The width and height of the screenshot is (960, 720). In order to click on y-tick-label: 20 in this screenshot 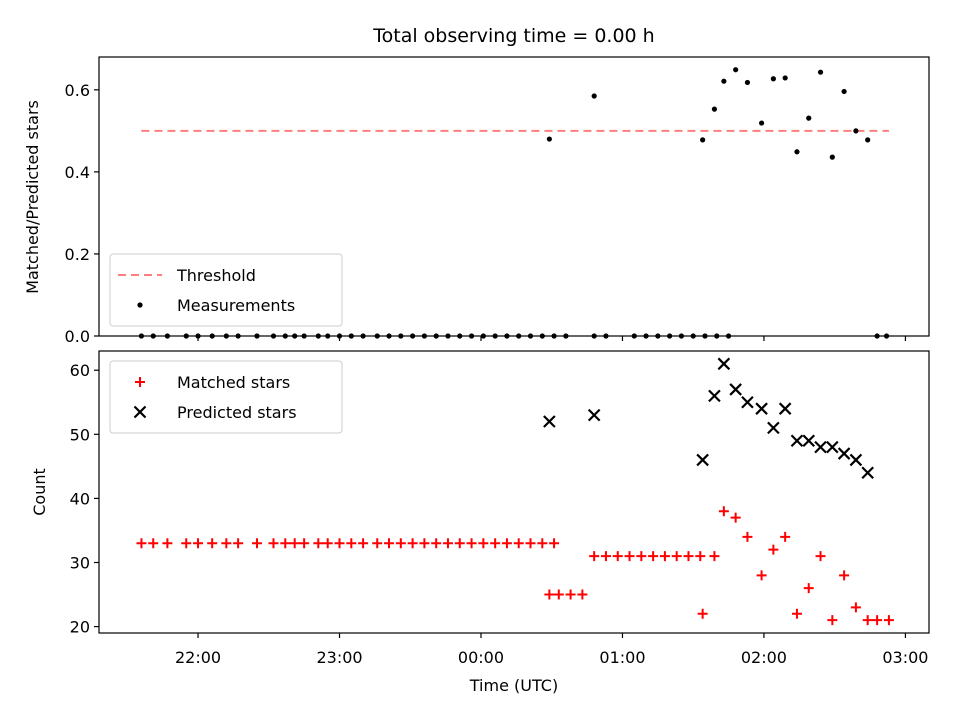, I will do `click(80, 627)`.